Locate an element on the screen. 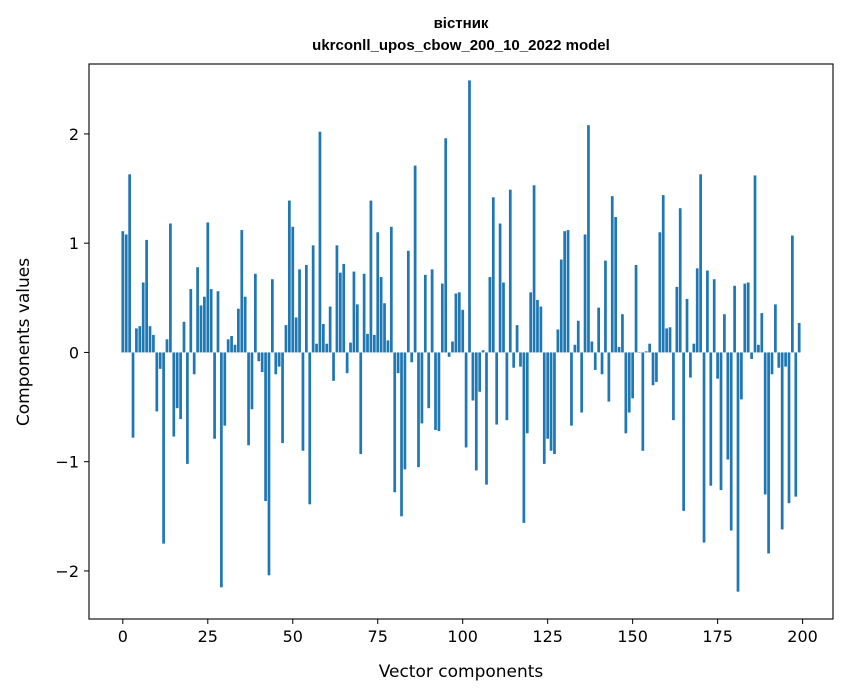 The image size is (847, 696). x-tick-label-175: 175 is located at coordinates (717, 636).